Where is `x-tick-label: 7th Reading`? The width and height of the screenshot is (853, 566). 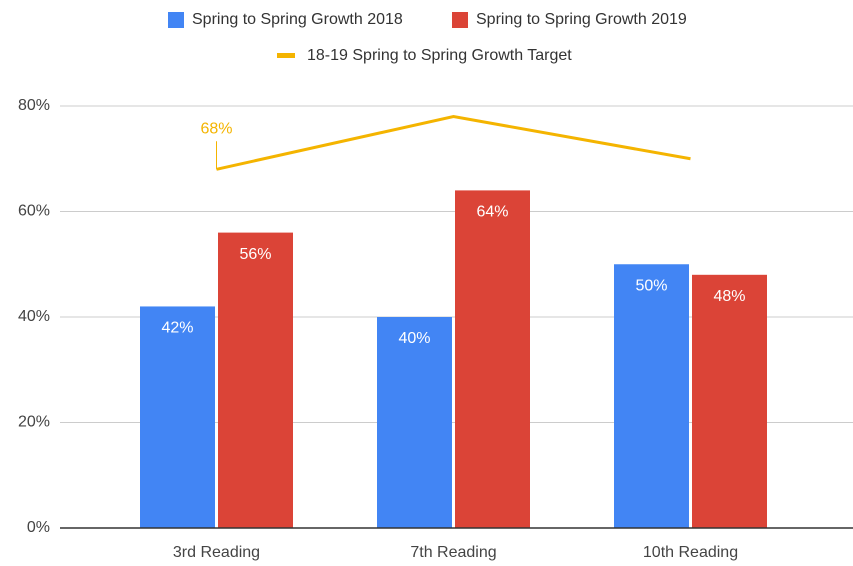 x-tick-label: 7th Reading is located at coordinates (453, 552).